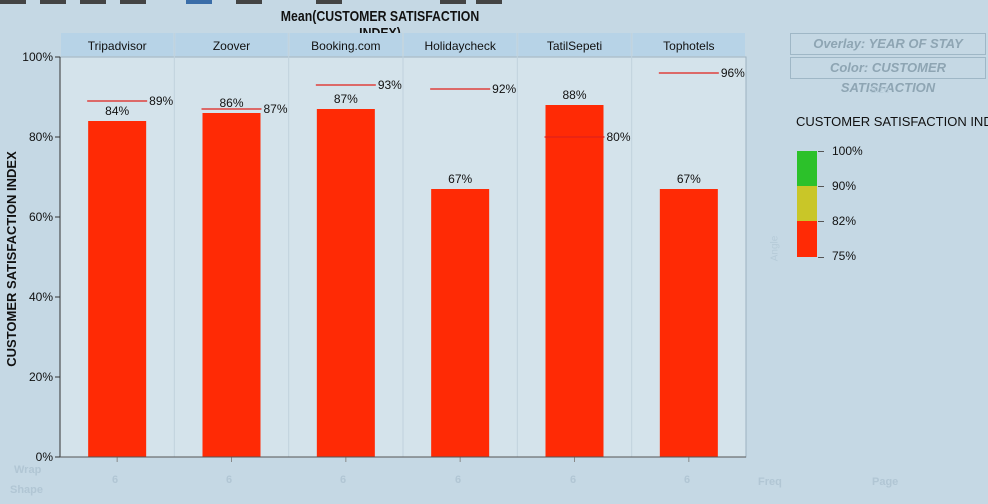 This screenshot has width=988, height=504. What do you see at coordinates (28, 470) in the screenshot?
I see `wrap-drop-zone: Wrap` at bounding box center [28, 470].